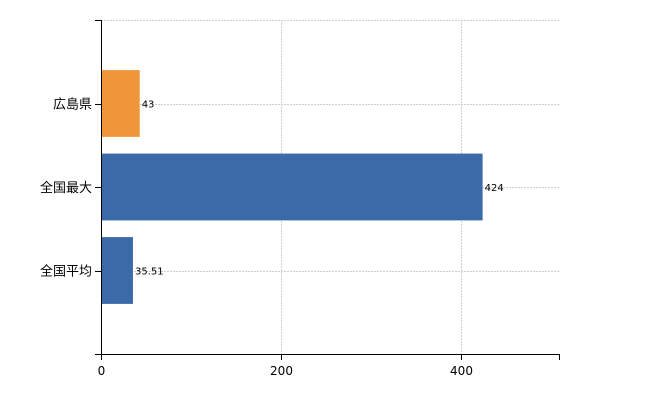 The image size is (650, 400). What do you see at coordinates (148, 105) in the screenshot?
I see `data-label: 43` at bounding box center [148, 105].